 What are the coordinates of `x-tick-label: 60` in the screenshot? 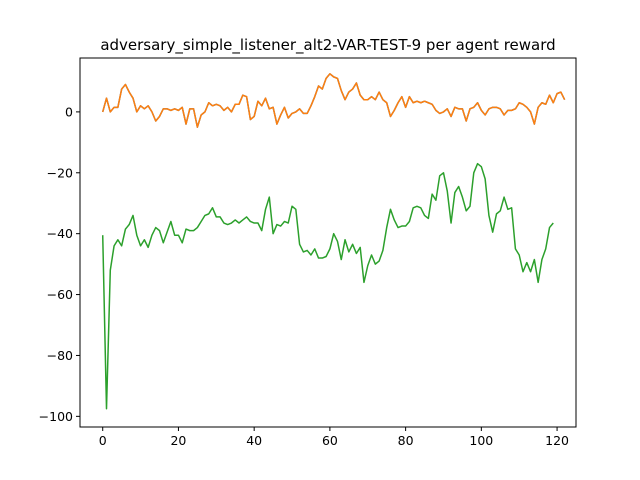 It's located at (330, 440).